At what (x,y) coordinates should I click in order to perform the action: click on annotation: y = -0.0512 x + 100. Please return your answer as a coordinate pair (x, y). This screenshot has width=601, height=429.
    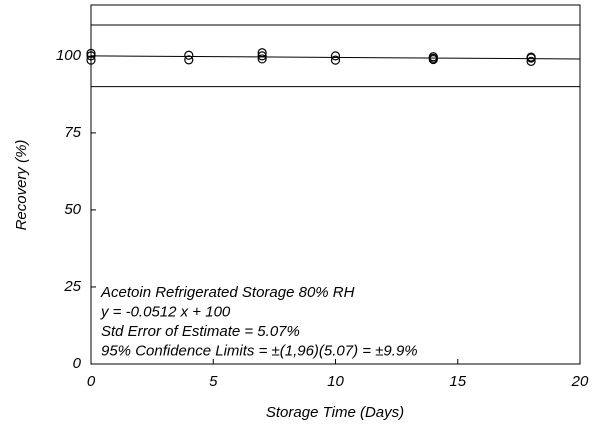
    Looking at the image, I should click on (165, 311).